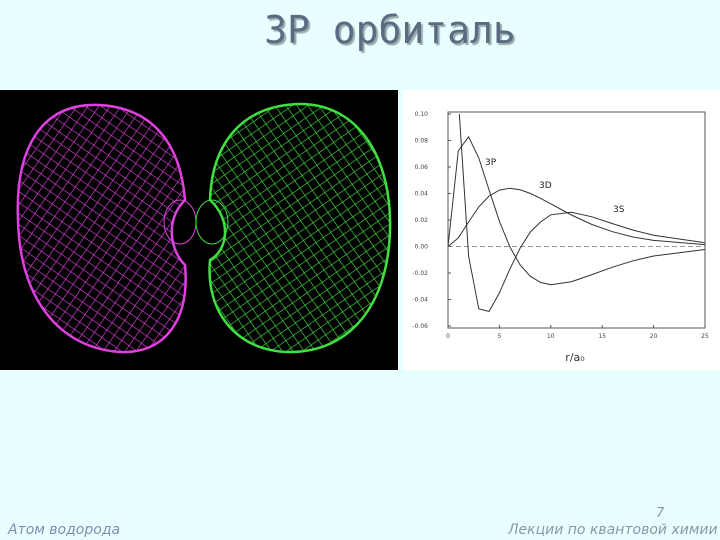 This screenshot has height=540, width=720. I want to click on y-tick-label: 0.10, so click(422, 114).